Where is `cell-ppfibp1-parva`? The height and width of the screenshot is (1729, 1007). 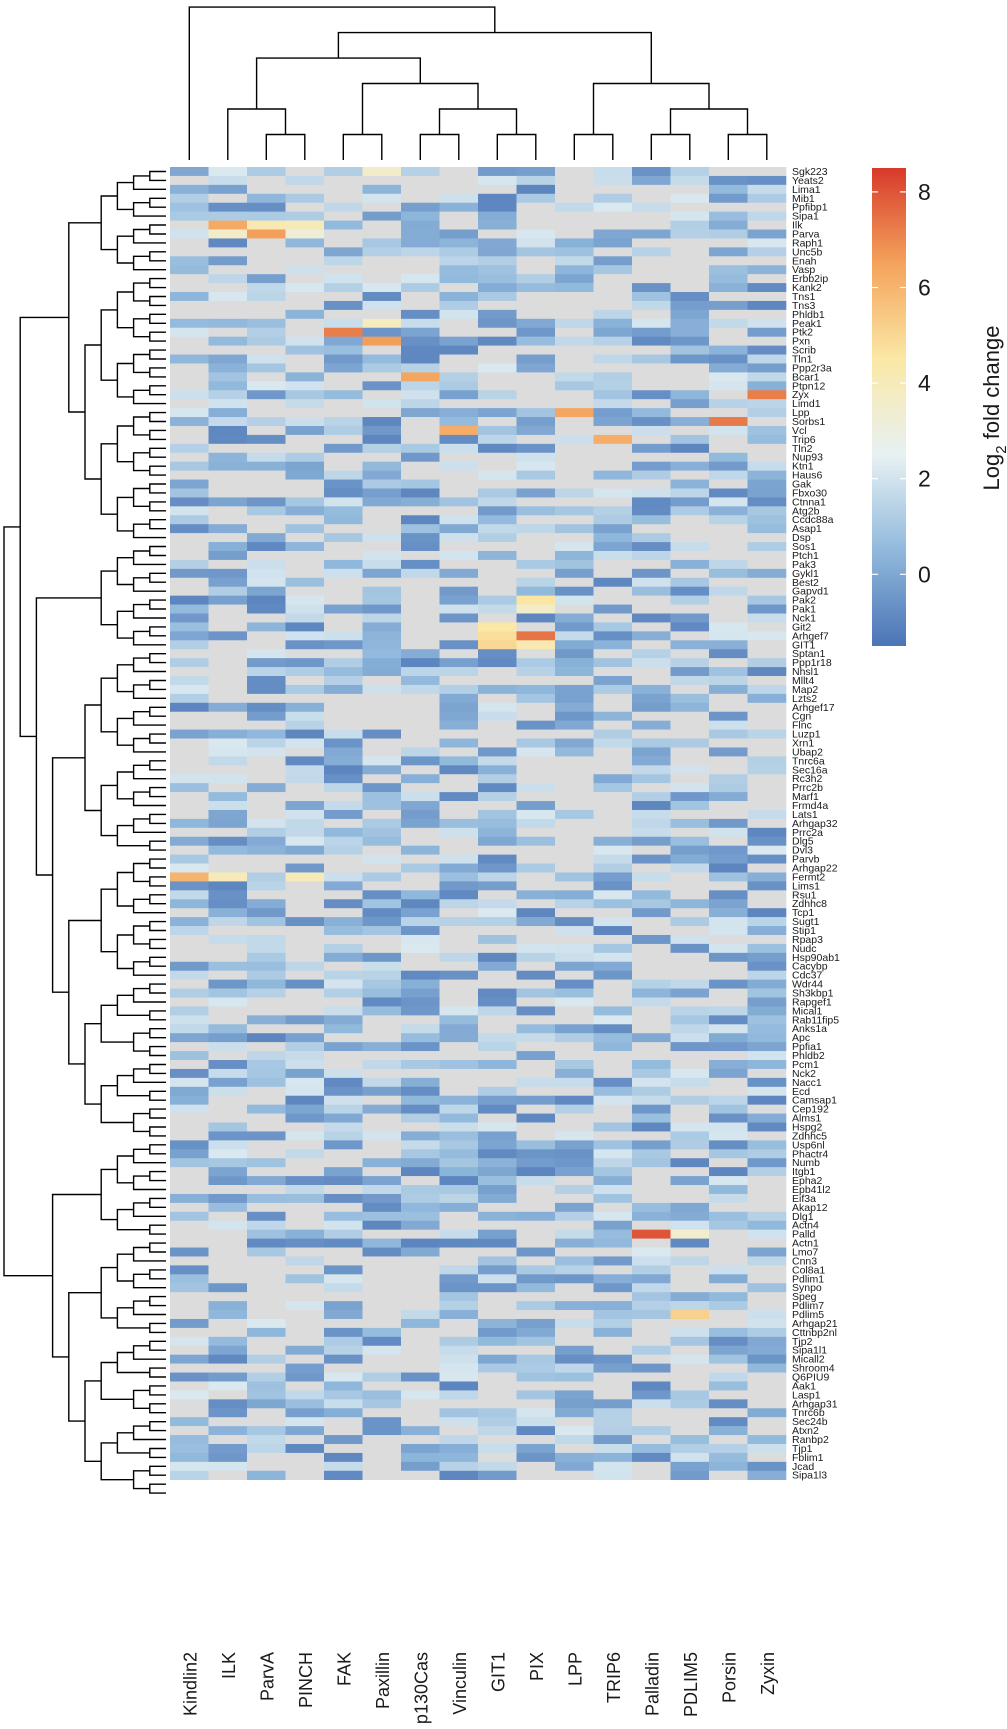 cell-ppfibp1-parva is located at coordinates (266, 207).